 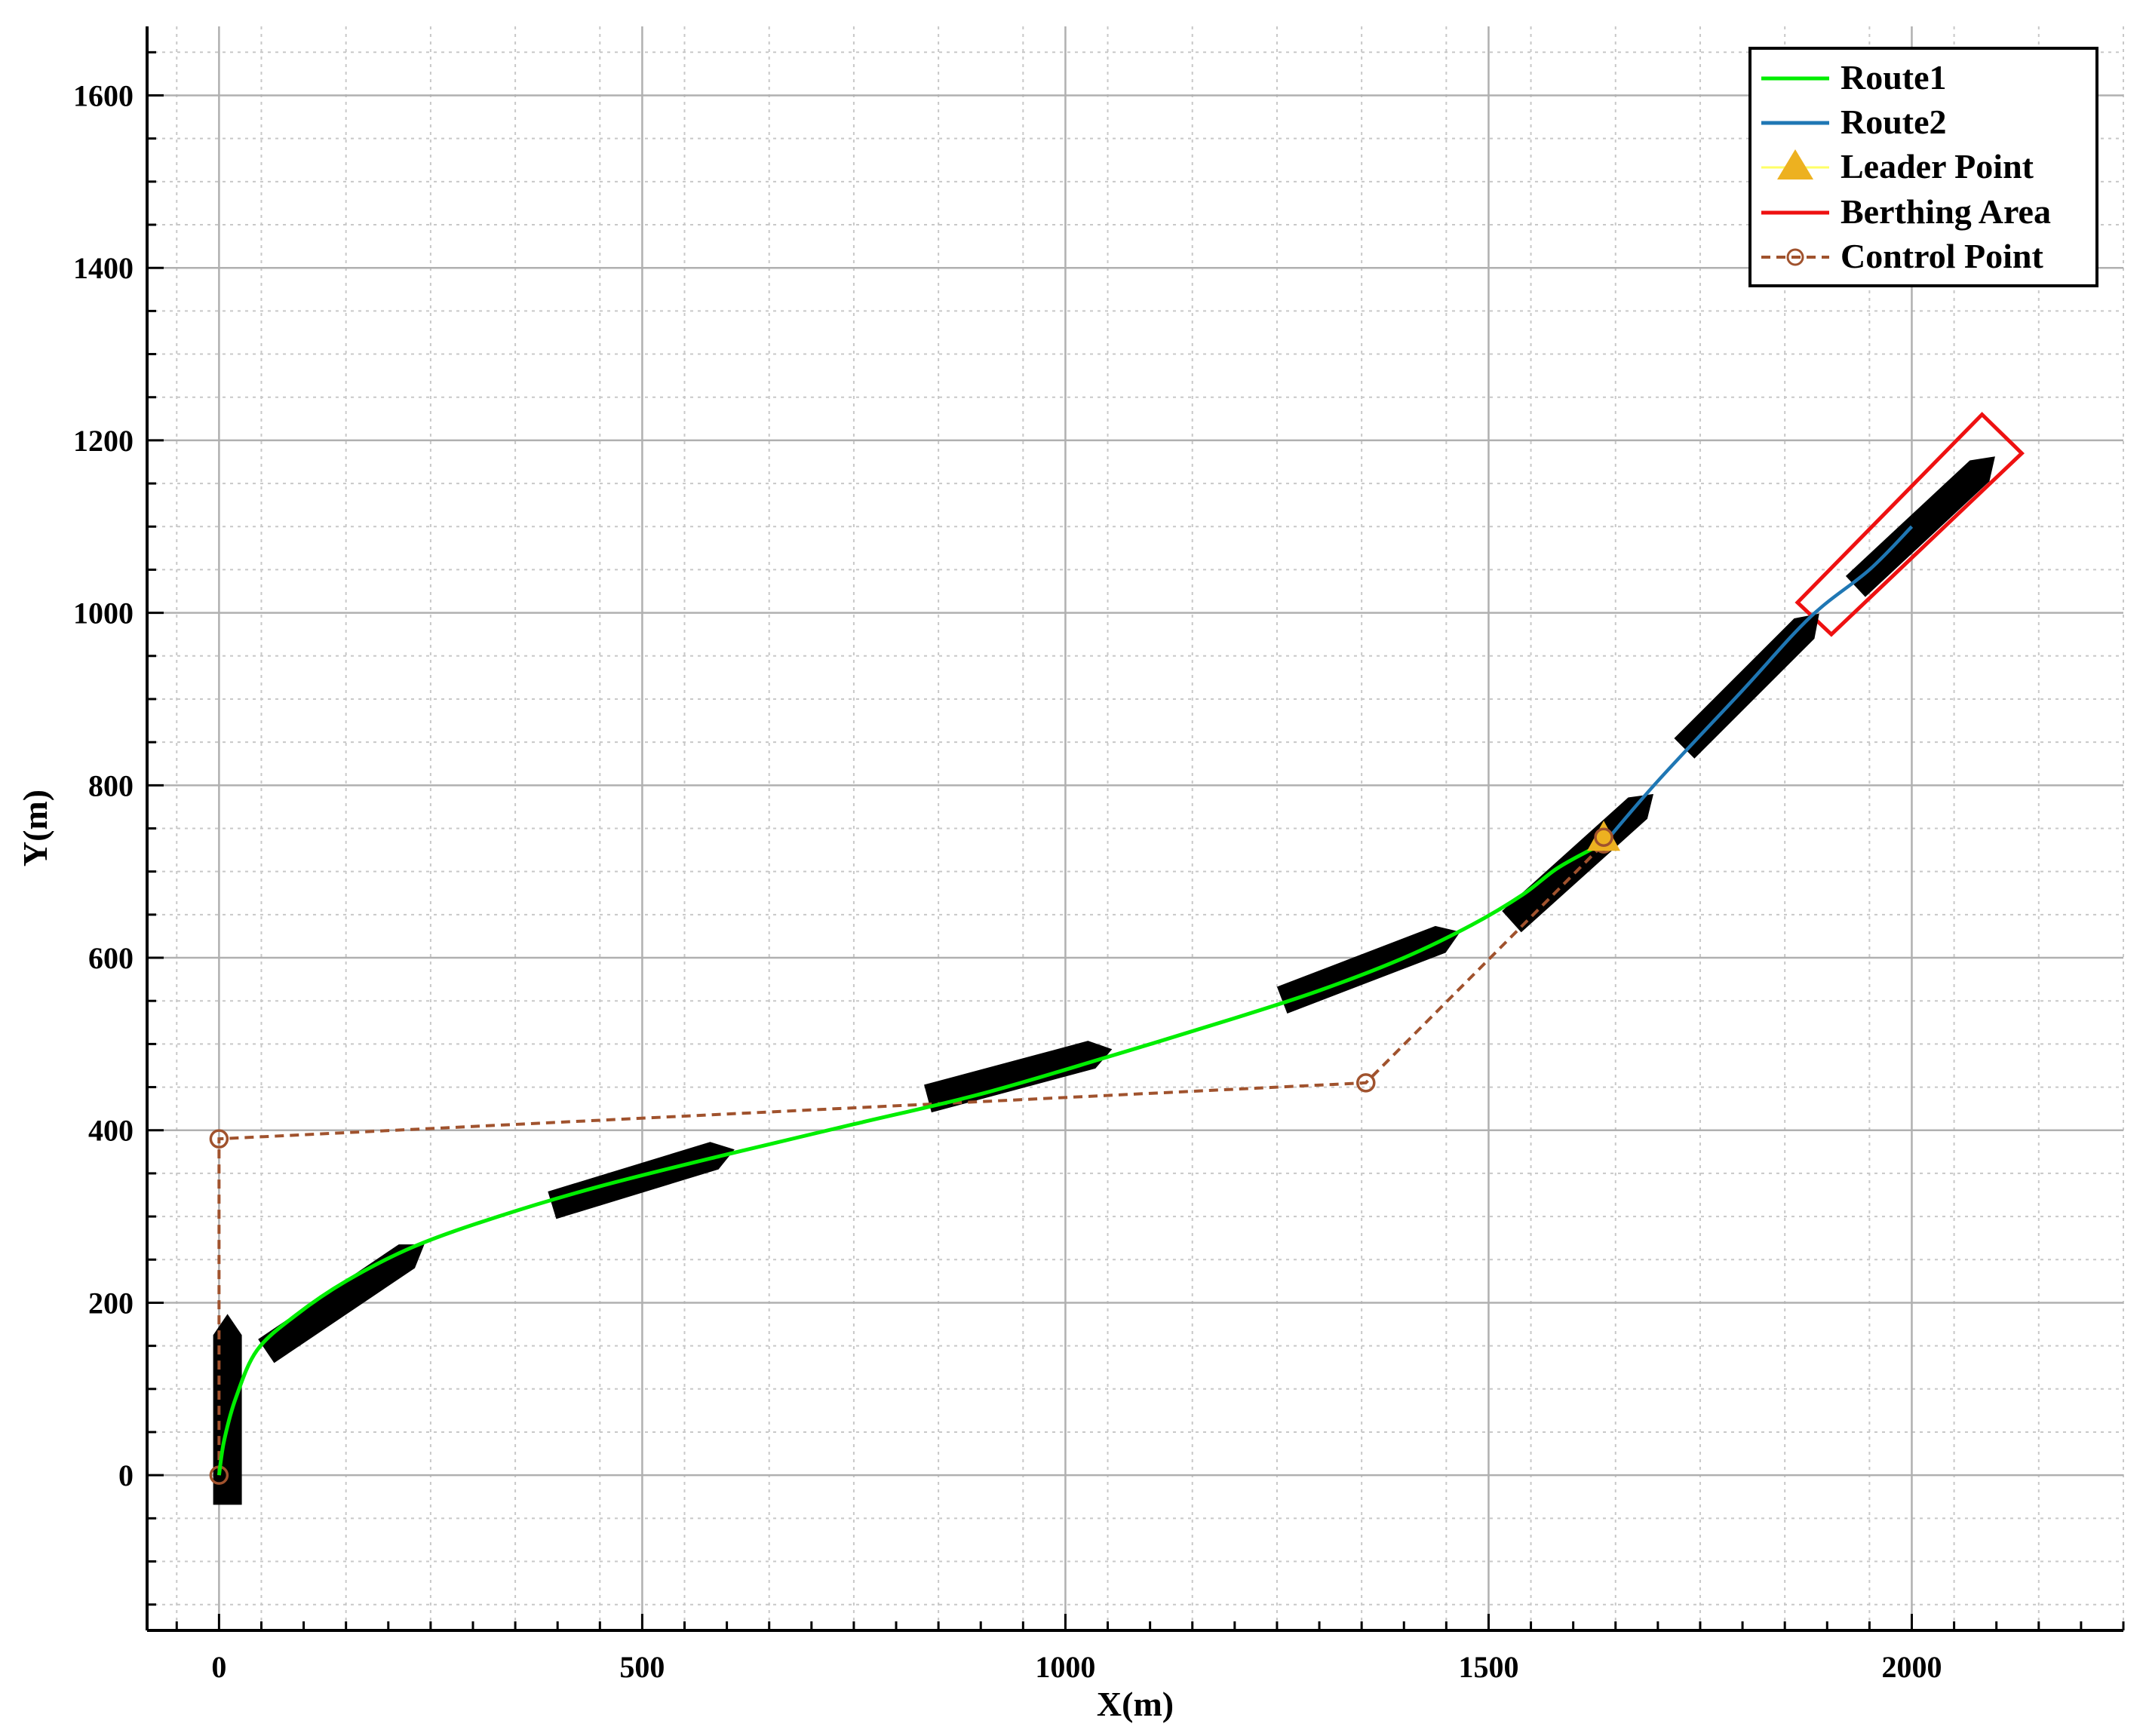 What do you see at coordinates (126, 1475) in the screenshot?
I see `y-tick-label: 0` at bounding box center [126, 1475].